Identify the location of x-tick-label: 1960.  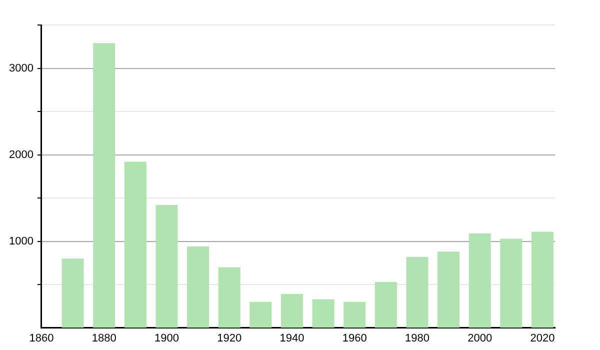
(354, 338).